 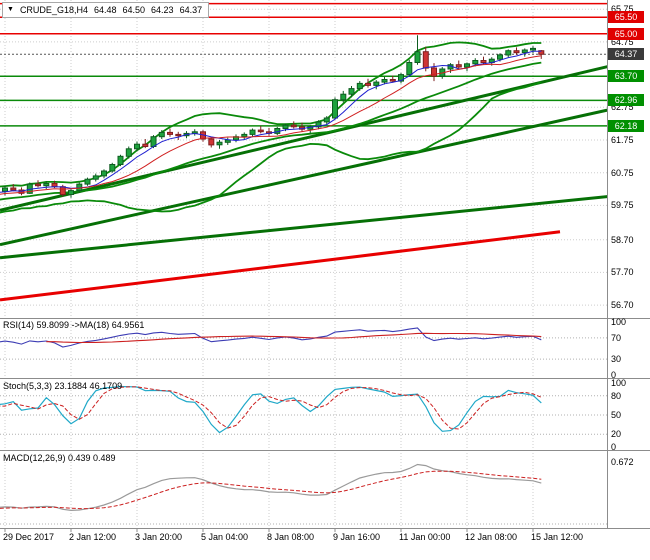 I want to click on stochastic-scale-label: 0, so click(x=614, y=447).